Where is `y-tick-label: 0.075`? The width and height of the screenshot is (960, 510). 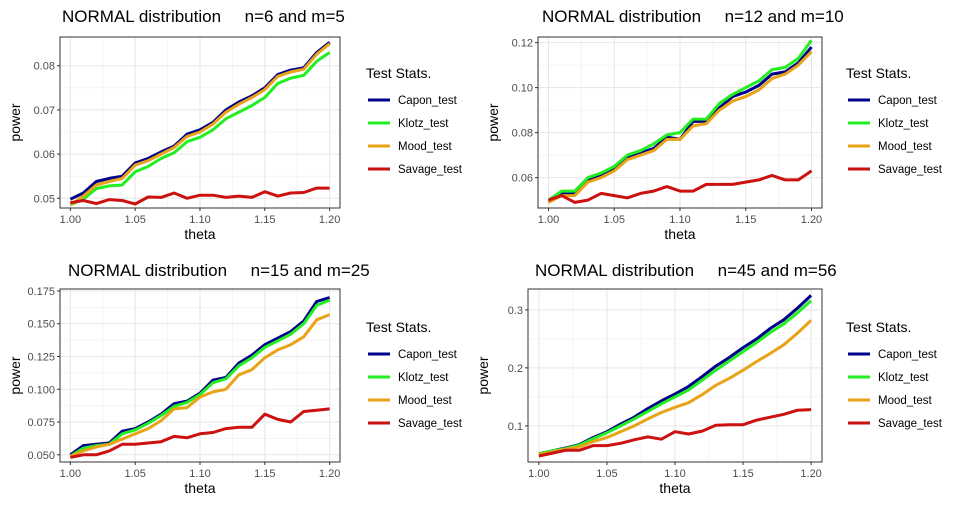
y-tick-label: 0.075 is located at coordinates (41, 423).